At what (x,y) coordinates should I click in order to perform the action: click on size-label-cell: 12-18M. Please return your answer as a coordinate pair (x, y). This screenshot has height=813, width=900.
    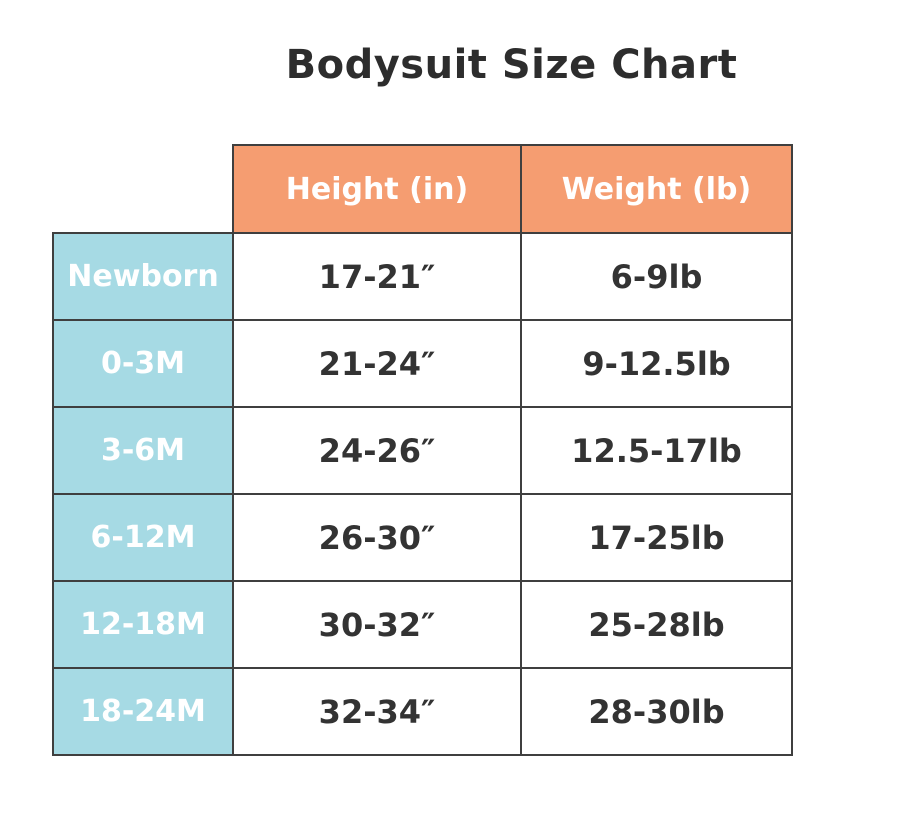
    Looking at the image, I should click on (143, 624).